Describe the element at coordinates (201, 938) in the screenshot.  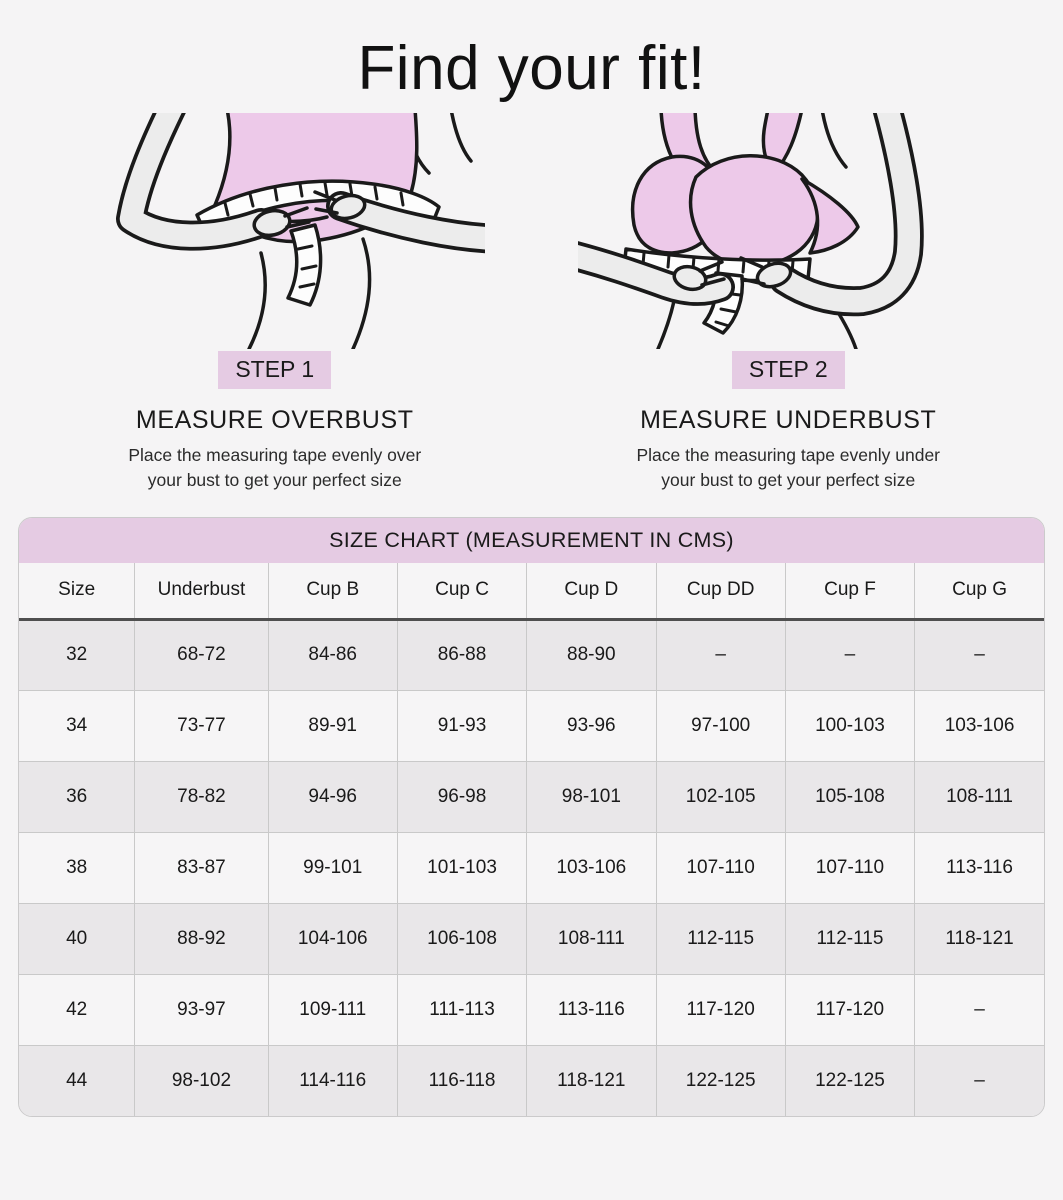
I see `table-cell: 88-92` at that location.